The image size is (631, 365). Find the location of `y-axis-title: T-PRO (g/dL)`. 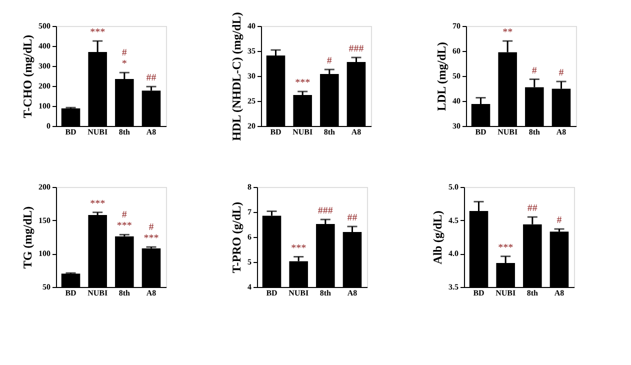

y-axis-title: T-PRO (g/dL) is located at coordinates (237, 238).